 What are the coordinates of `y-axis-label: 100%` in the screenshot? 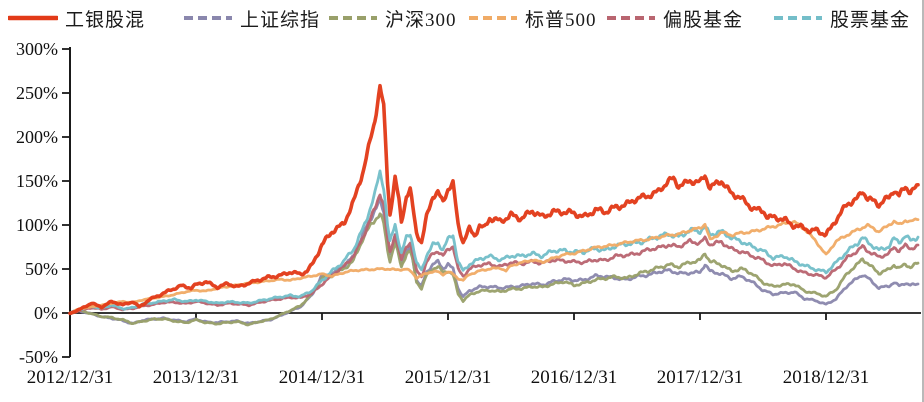 It's located at (37, 225).